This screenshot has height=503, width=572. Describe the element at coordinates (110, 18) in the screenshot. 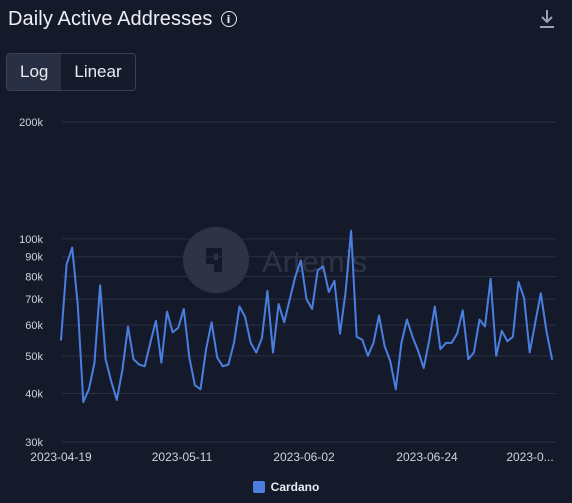

I see `chart-title: Daily Active Addresses` at that location.